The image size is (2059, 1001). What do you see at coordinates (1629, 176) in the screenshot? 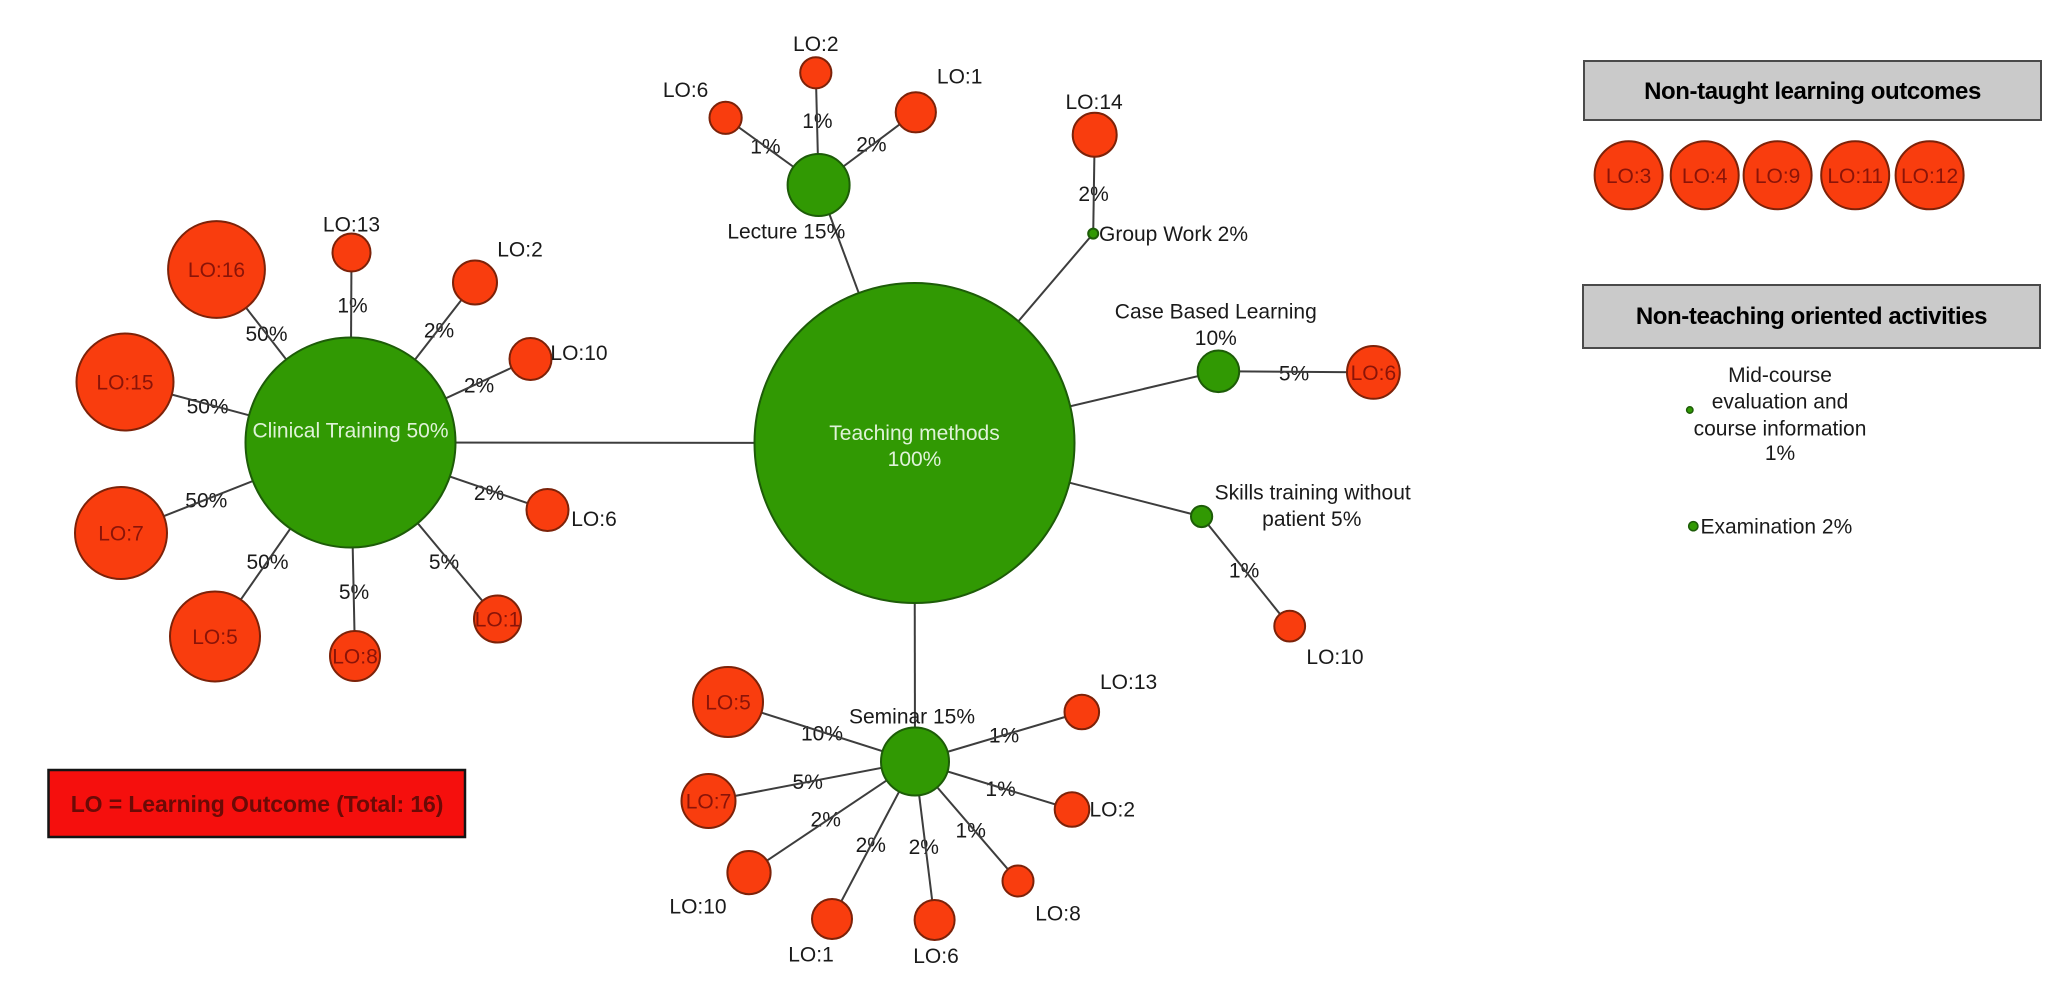
I see `svg-text: LO:3` at bounding box center [1629, 176].